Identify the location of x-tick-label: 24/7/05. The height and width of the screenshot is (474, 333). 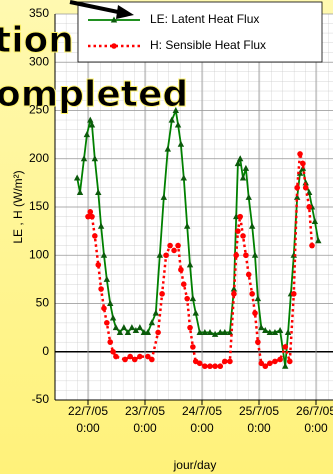
(202, 411).